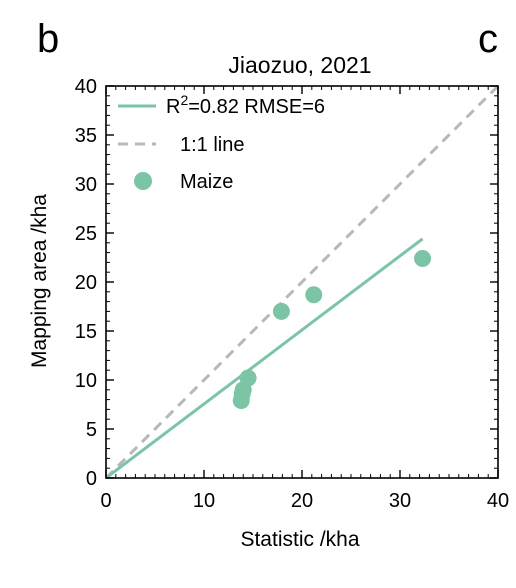  Describe the element at coordinates (206, 182) in the screenshot. I see `legend-maize-label: Maize` at that location.